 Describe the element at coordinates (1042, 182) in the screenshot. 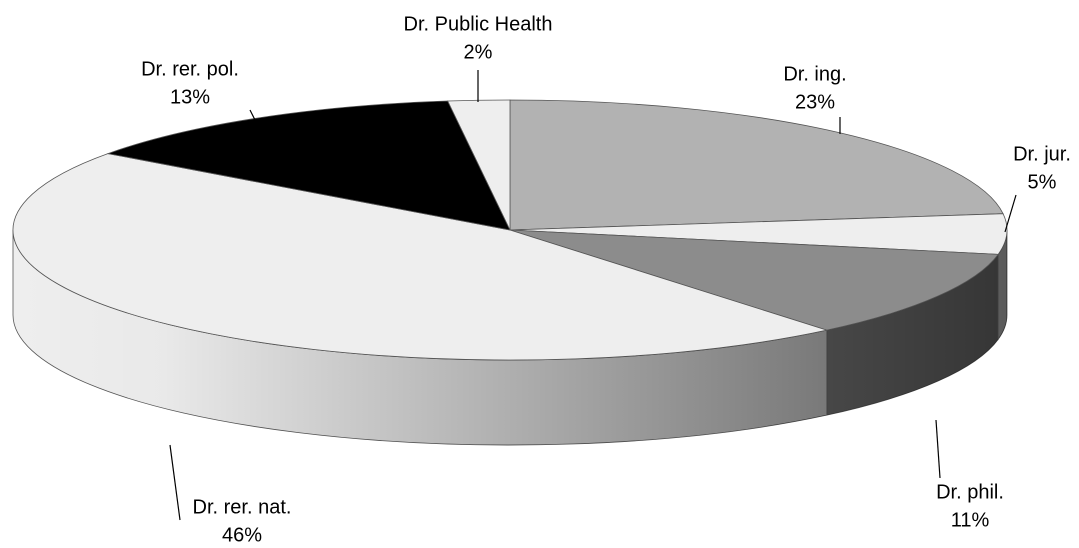

I see `slice-value-label: 5%` at that location.